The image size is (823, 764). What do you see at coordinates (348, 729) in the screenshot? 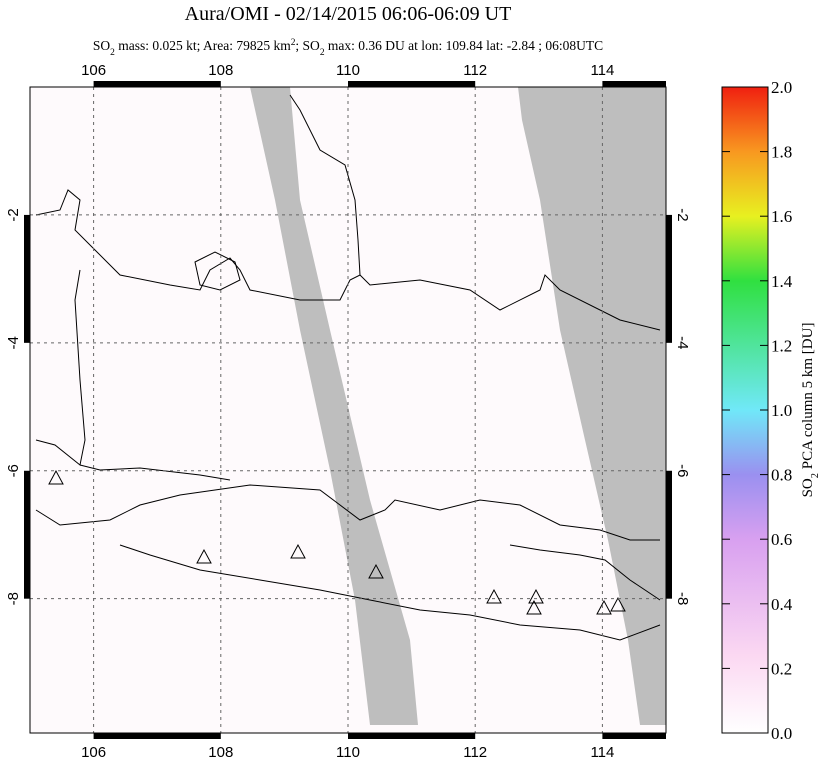
I see `map-margin` at bounding box center [348, 729].